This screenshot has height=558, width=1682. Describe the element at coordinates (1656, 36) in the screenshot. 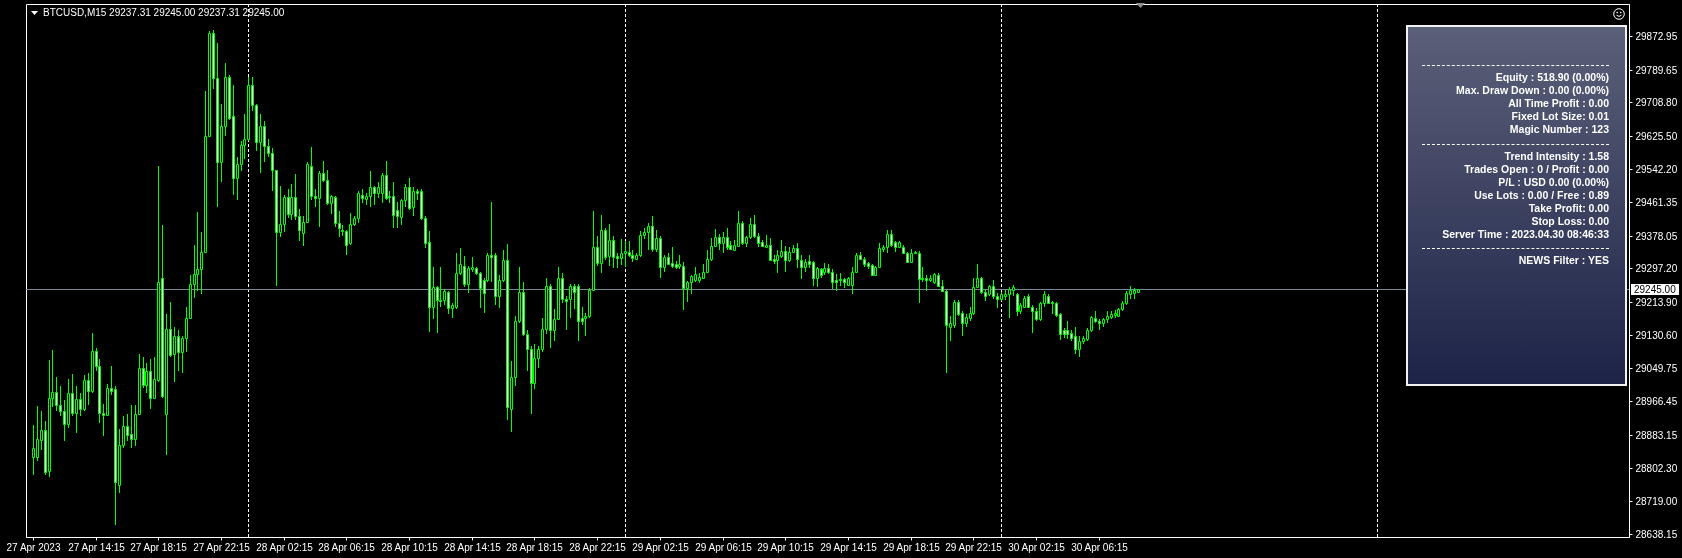

I see `y-tick-label: 29872.95` at that location.